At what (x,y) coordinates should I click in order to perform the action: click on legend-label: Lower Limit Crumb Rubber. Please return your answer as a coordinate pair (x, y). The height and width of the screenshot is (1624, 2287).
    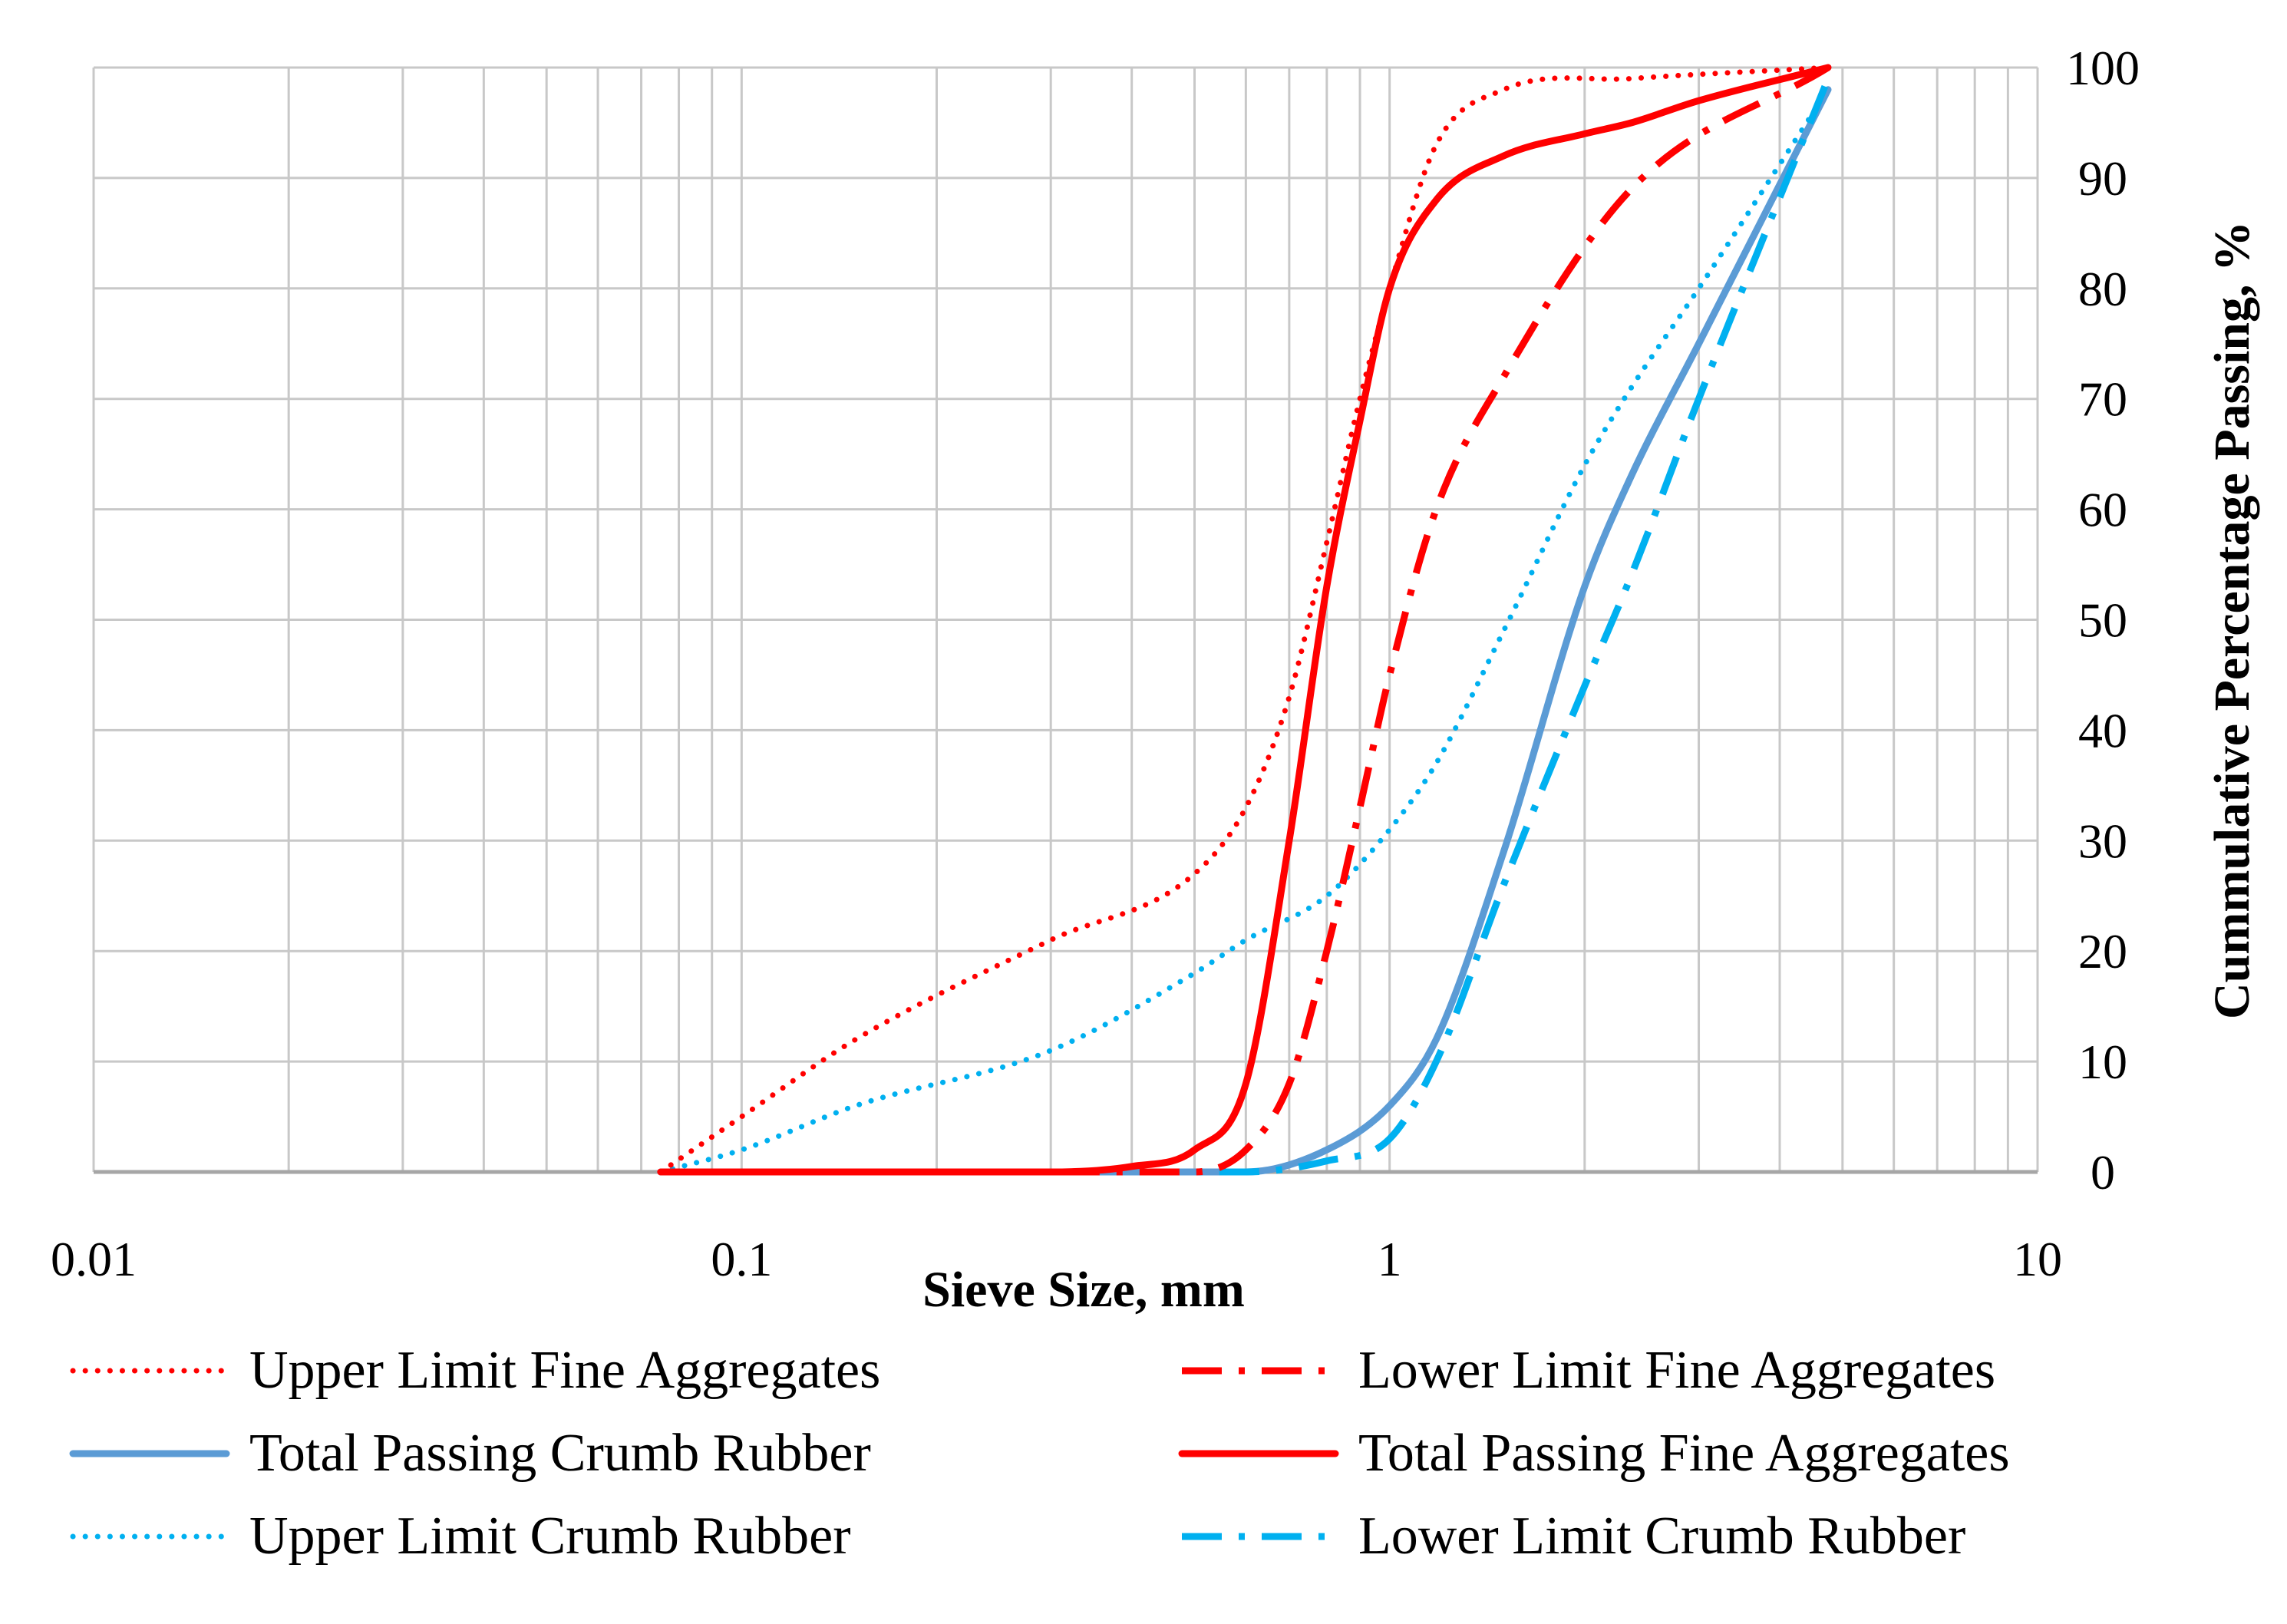
    Looking at the image, I should click on (1661, 1536).